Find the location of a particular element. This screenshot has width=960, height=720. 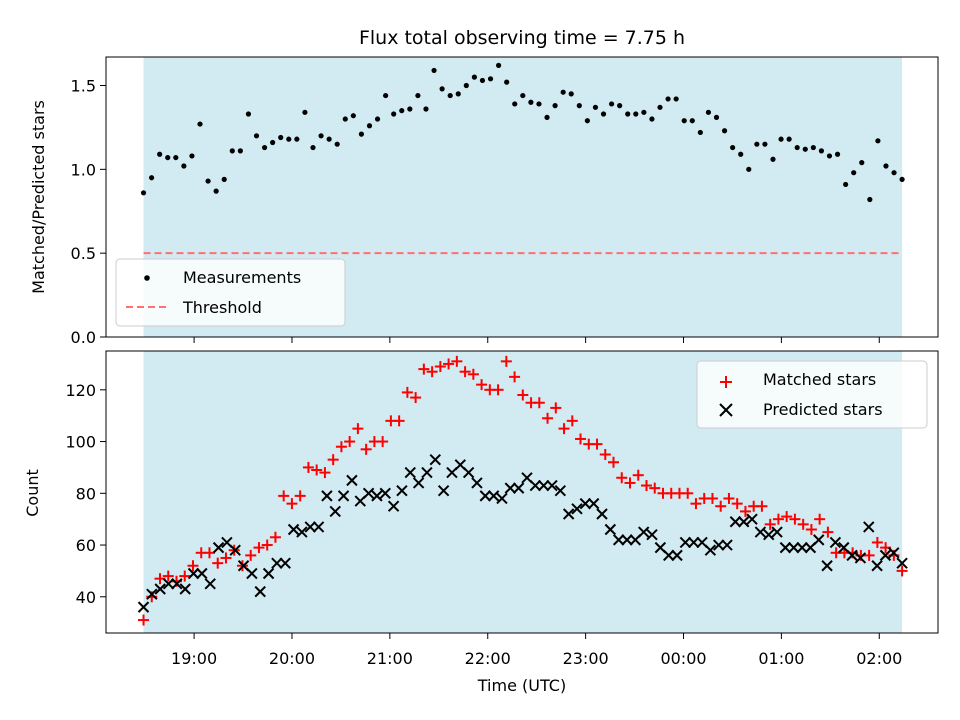

x-tick-label: 20:00 is located at coordinates (292, 658).